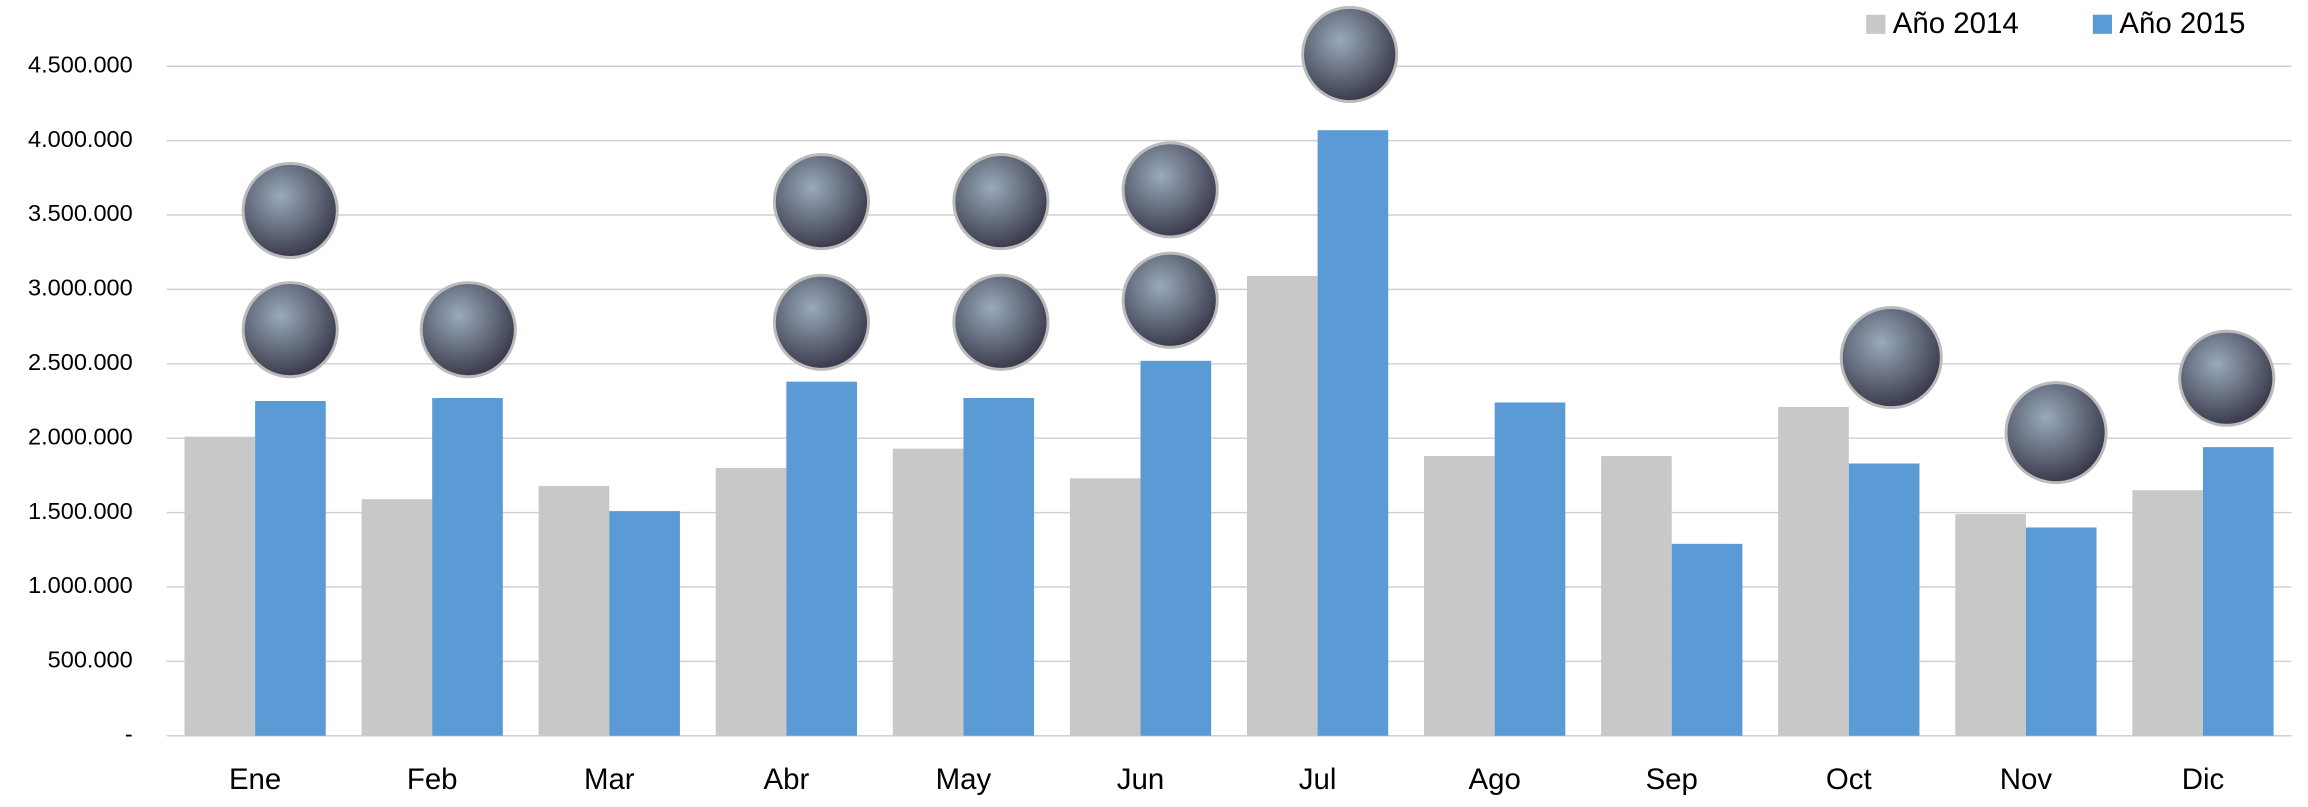 The height and width of the screenshot is (807, 2308). What do you see at coordinates (2203, 779) in the screenshot?
I see `x-tick-label: Dic` at bounding box center [2203, 779].